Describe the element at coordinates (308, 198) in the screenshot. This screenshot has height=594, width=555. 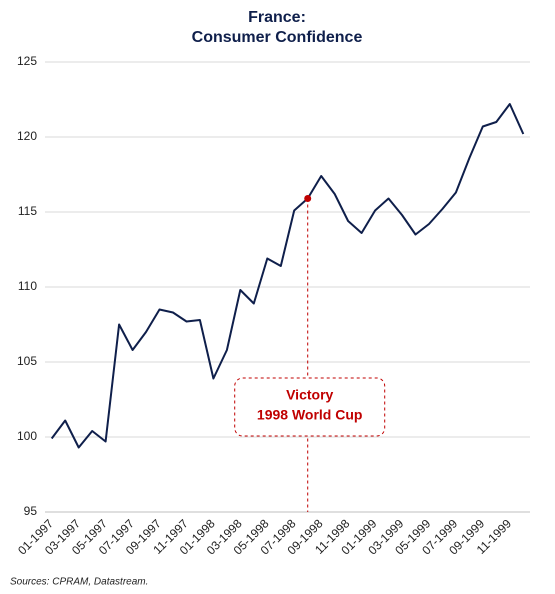
I see `highlight-point` at that location.